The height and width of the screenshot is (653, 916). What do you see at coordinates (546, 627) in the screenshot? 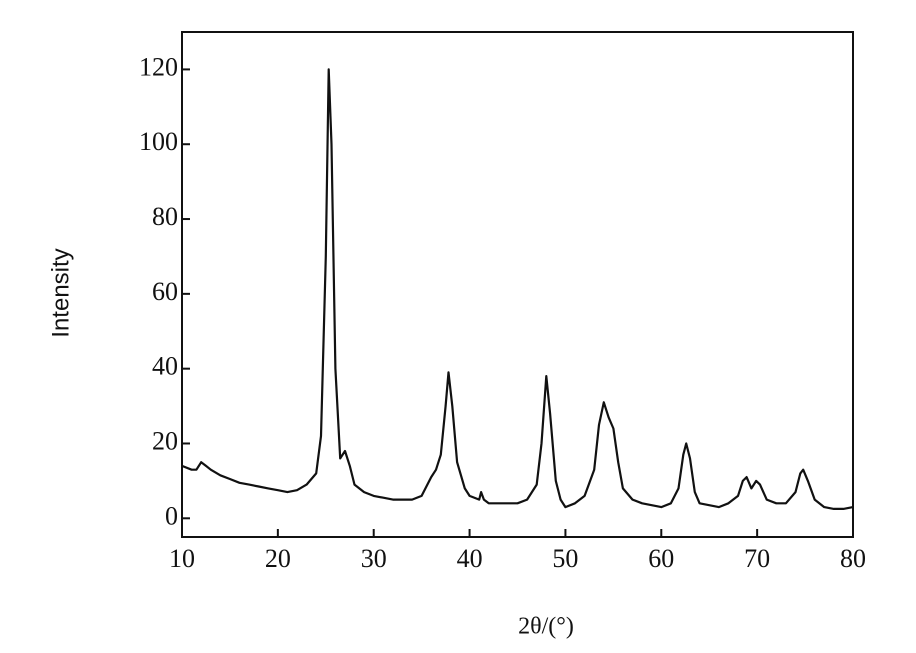
I see `x-axis-title: 2θ/(°)` at bounding box center [546, 627].